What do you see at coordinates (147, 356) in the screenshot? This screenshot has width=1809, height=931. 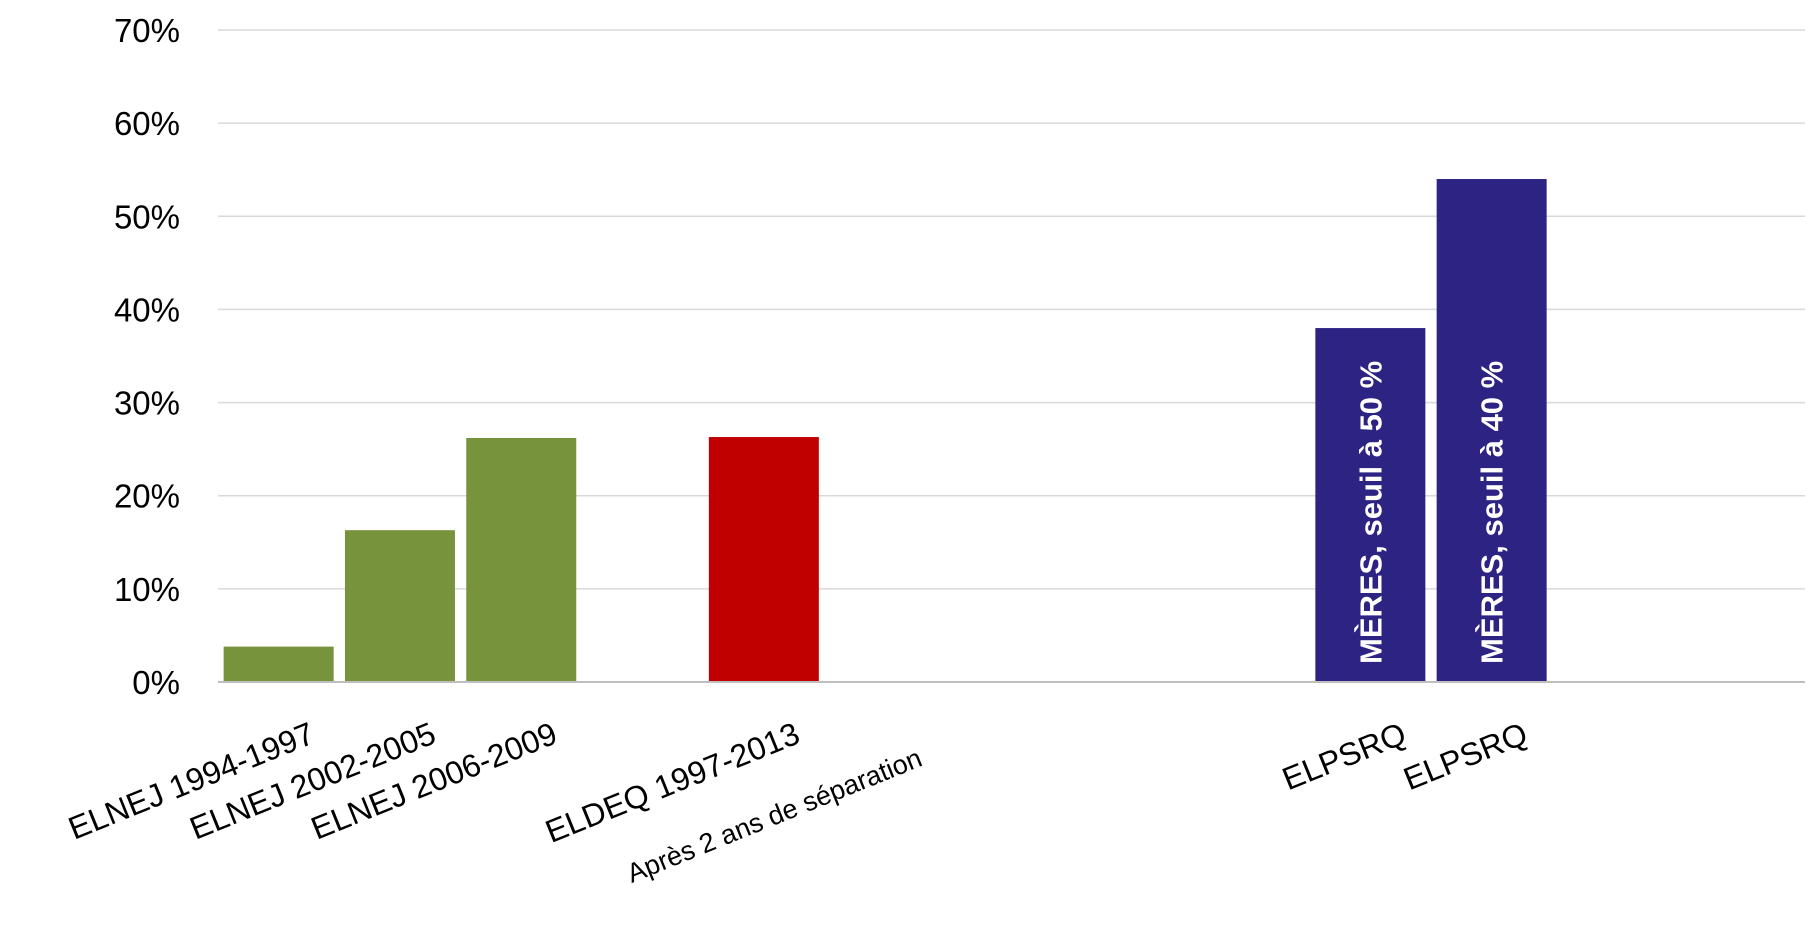 I see `y-axis-tick-labels: 0% 10% 20% 30% 40% 50% 60% 70%` at bounding box center [147, 356].